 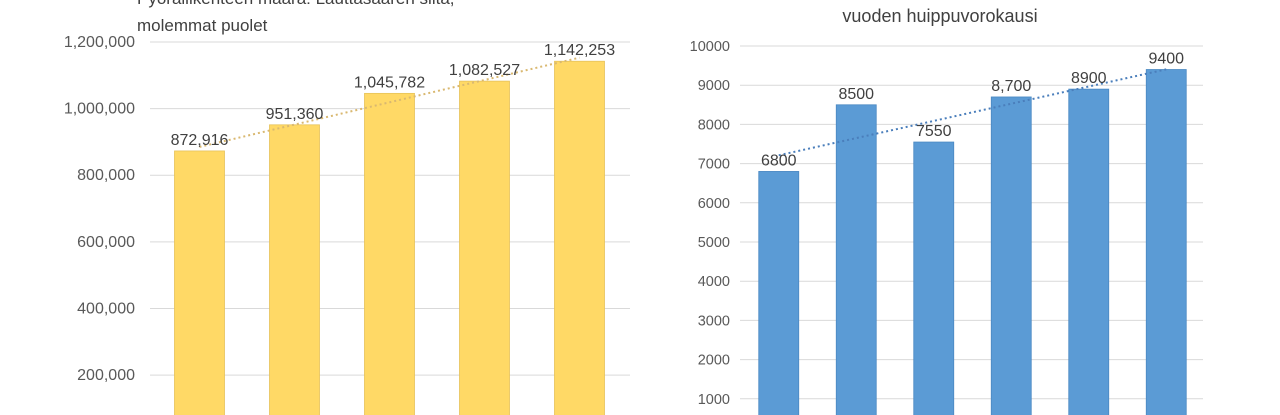 I want to click on y-tick-label: 800,000, so click(x=106, y=175).